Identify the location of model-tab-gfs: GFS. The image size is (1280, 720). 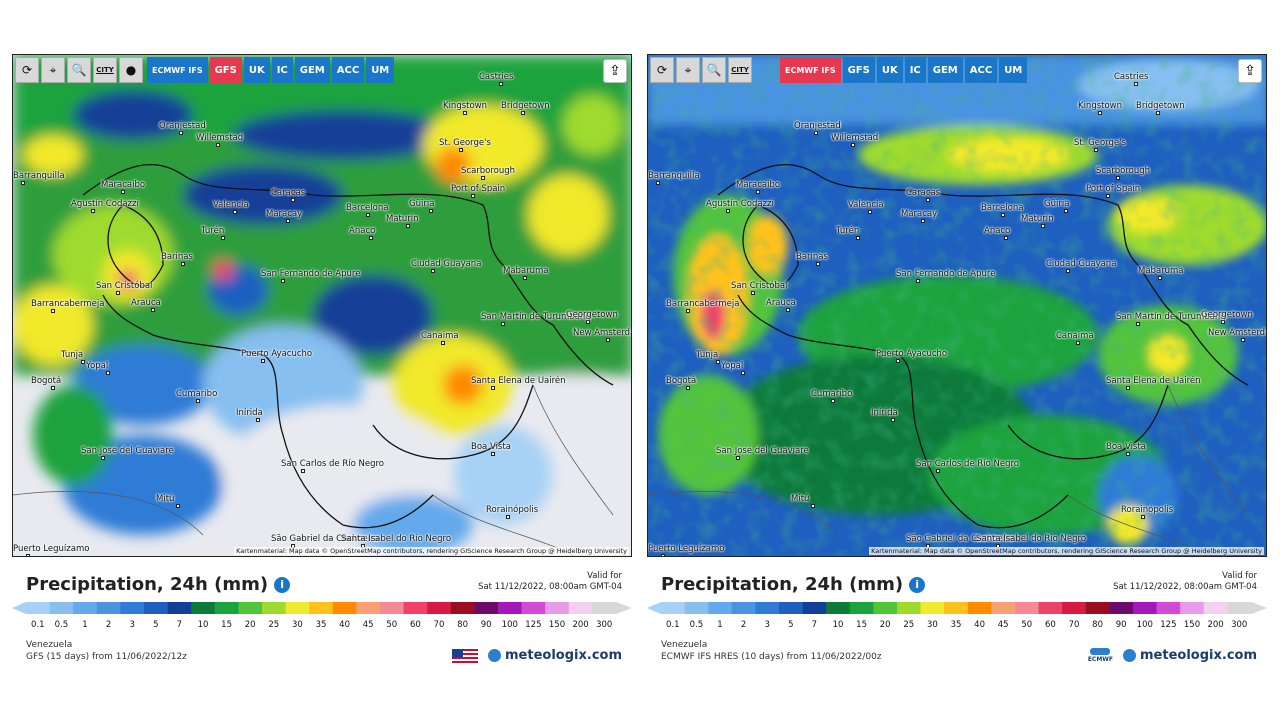
(858, 70).